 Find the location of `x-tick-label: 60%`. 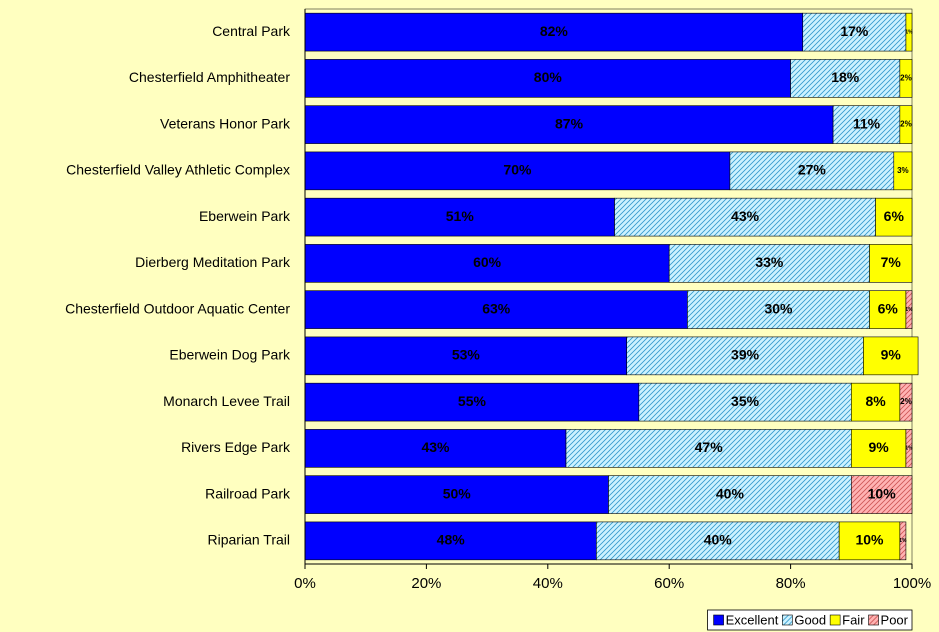

x-tick-label: 60% is located at coordinates (669, 583).